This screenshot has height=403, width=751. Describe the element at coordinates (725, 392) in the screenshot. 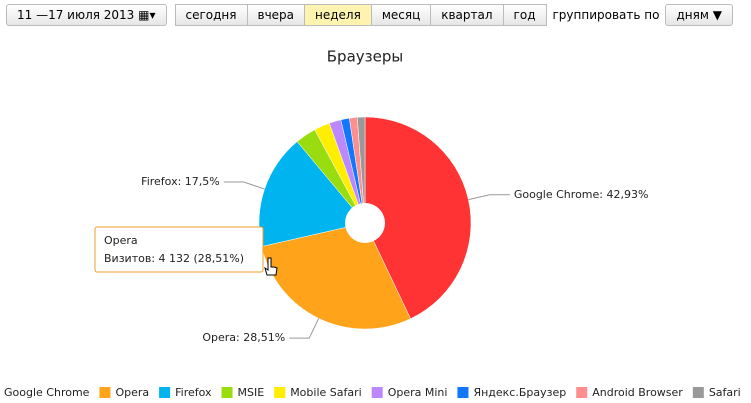

I see `legend-label: Safari` at that location.